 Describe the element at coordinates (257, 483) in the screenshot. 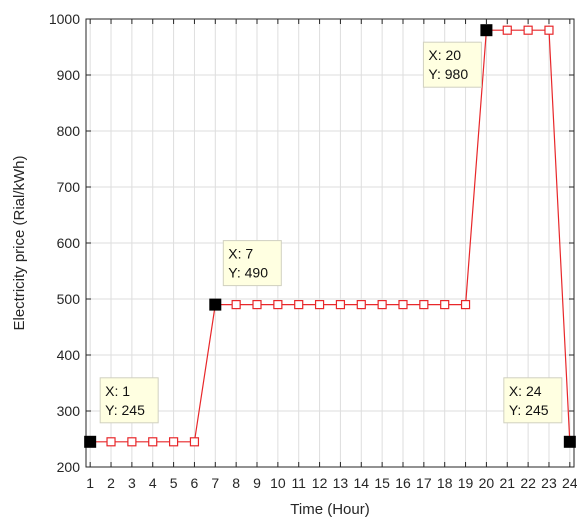

I see `x-tick-label: 9` at that location.